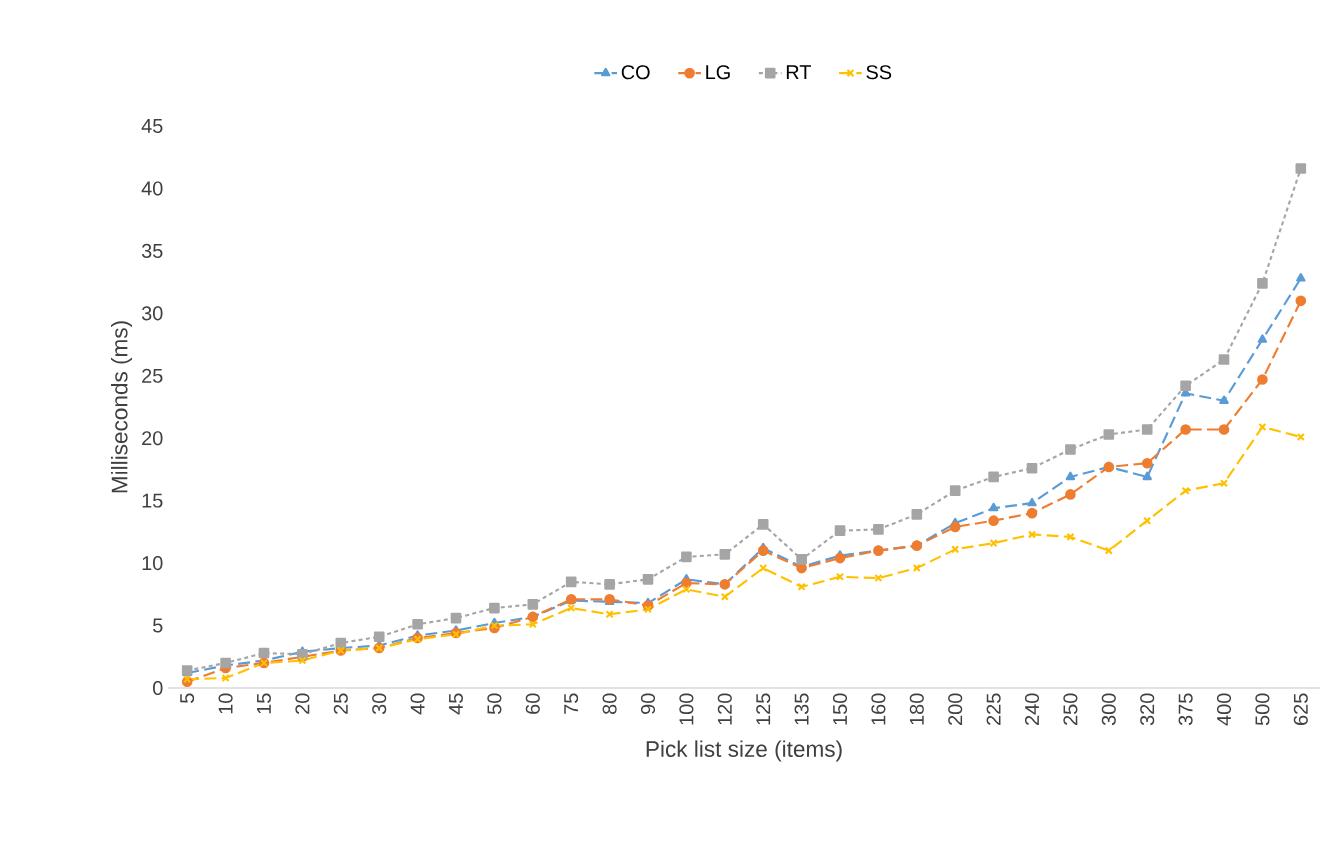 The width and height of the screenshot is (1344, 846). Describe the element at coordinates (648, 703) in the screenshot. I see `x-tick-label: 90` at that location.